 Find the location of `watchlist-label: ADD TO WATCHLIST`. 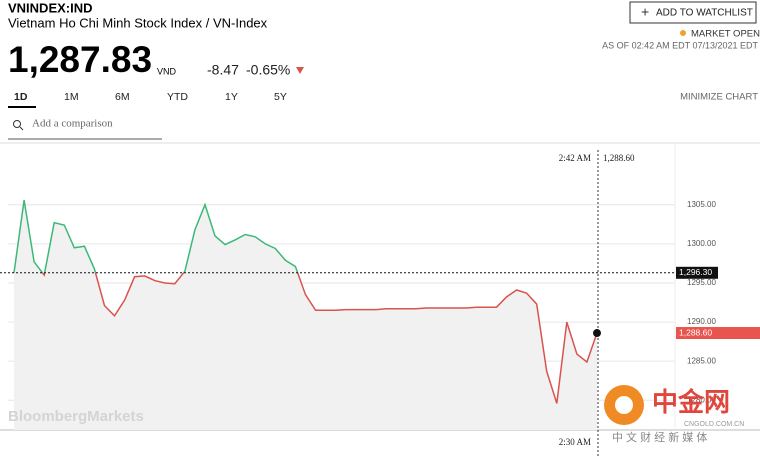

watchlist-label: ADD TO WATCHLIST is located at coordinates (704, 13).